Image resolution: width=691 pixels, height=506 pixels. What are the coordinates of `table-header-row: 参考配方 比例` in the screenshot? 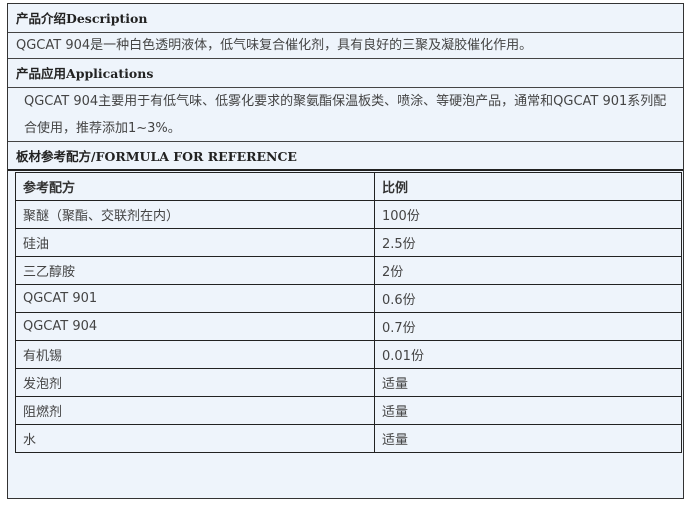 It's located at (348, 186).